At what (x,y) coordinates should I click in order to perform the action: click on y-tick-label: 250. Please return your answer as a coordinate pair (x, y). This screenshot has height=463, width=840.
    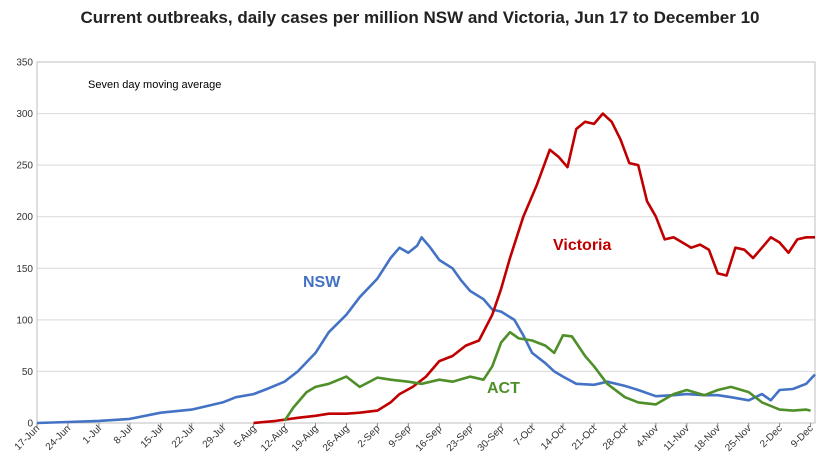
    Looking at the image, I should click on (24, 166).